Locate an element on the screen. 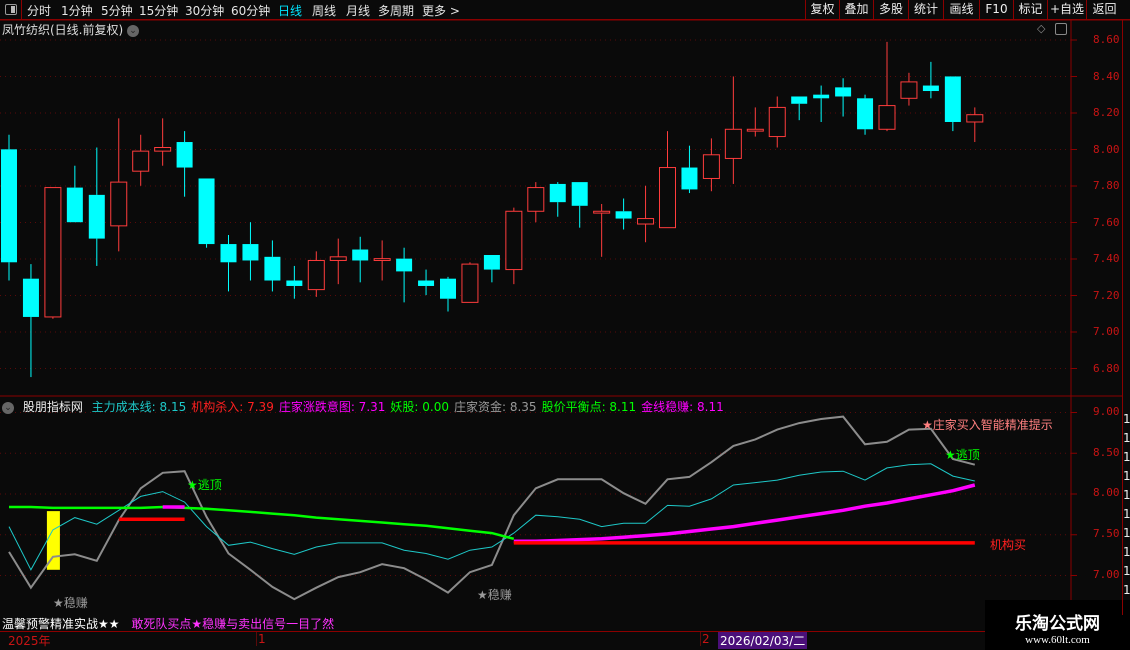 This screenshot has width=1130, height=650. price-tick-label: 6.80 is located at coordinates (1106, 368).